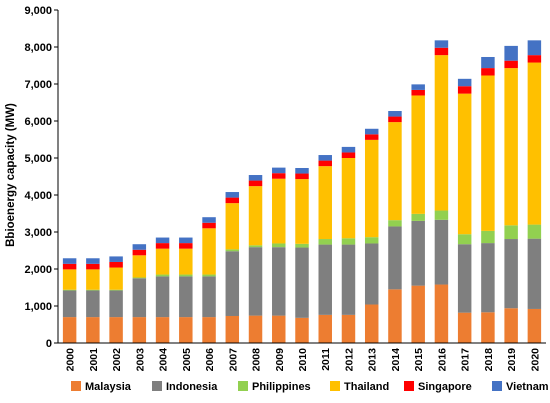 The image size is (550, 403). I want to click on bar-segment-singapore-2011, so click(325, 163).